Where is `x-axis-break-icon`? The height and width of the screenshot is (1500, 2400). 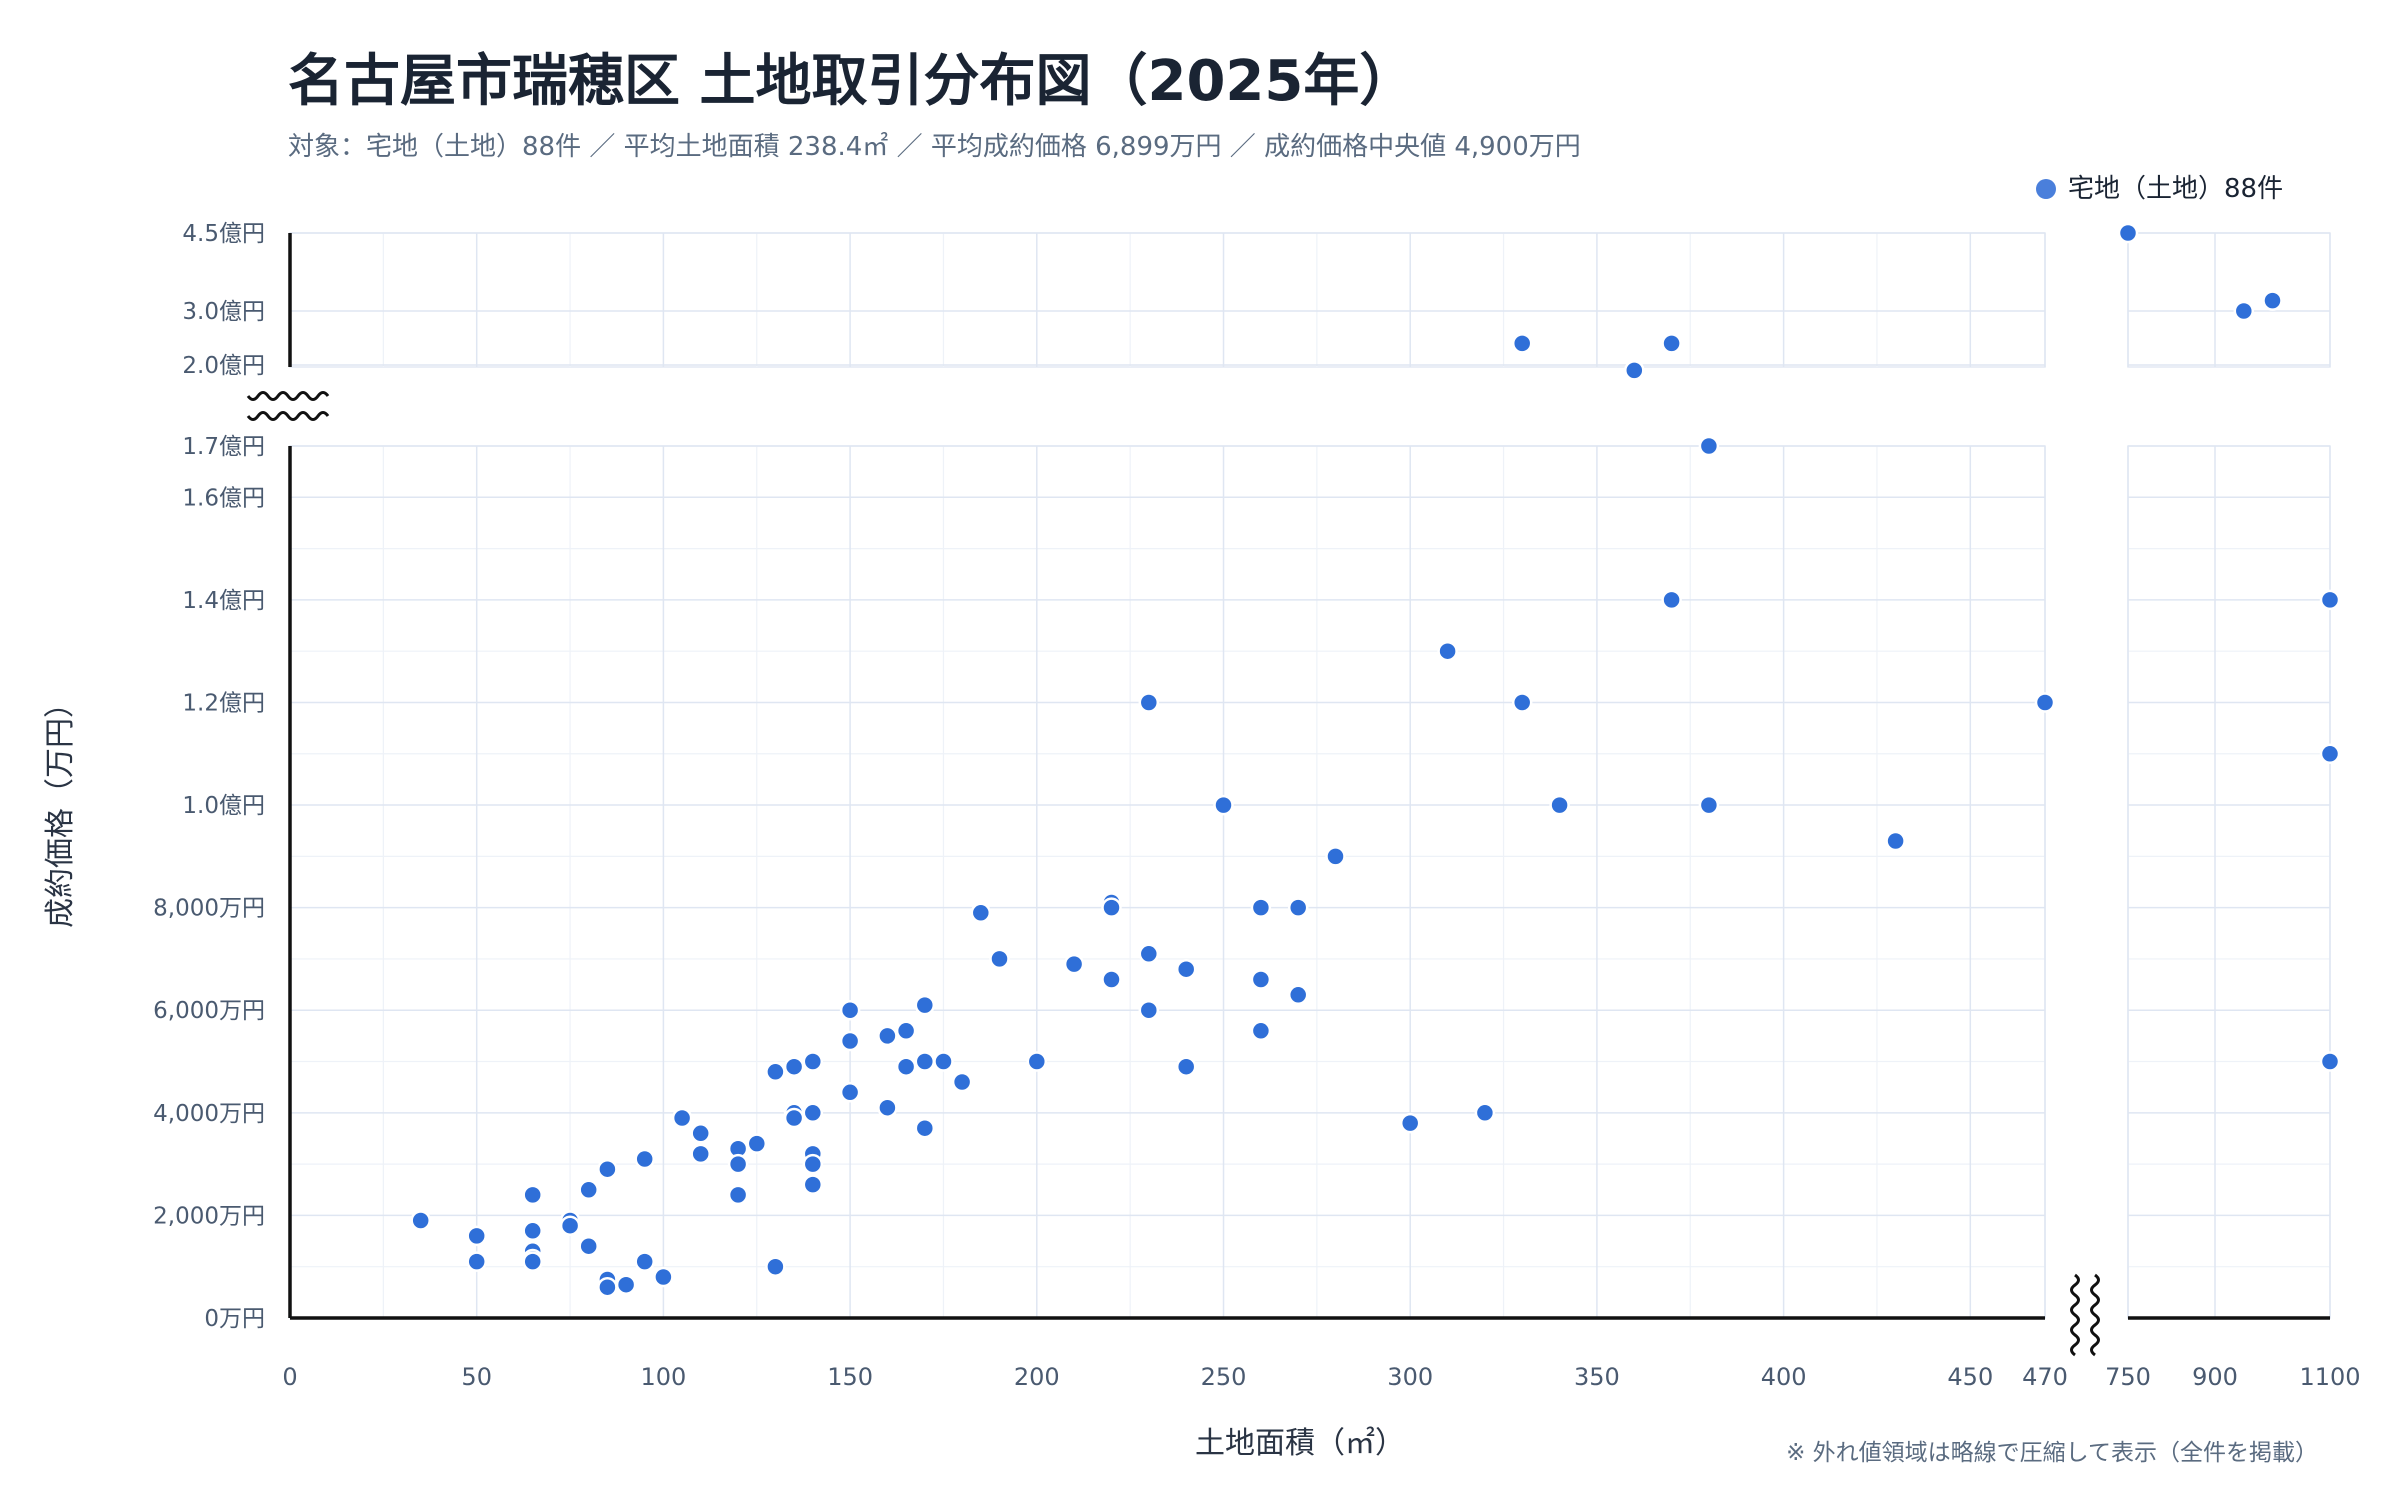 x-axis-break-icon is located at coordinates (2075, 1315).